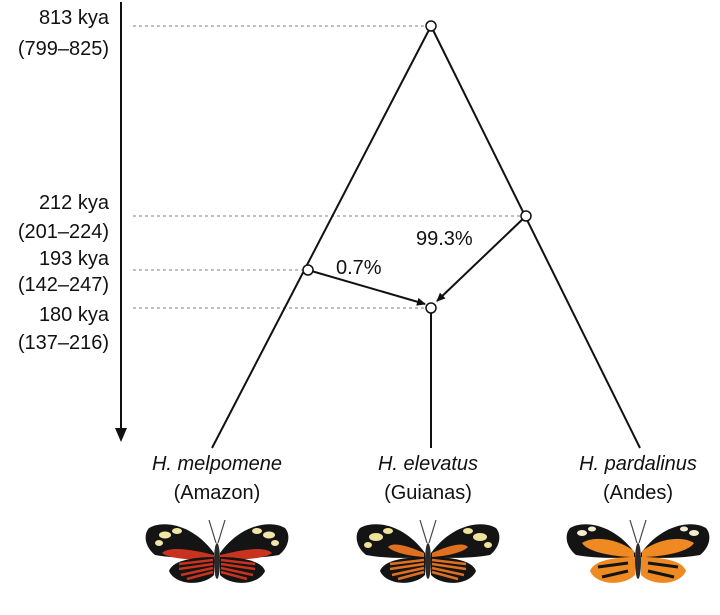  What do you see at coordinates (481, 258) in the screenshot?
I see `admixture-arrow-pardalinus` at bounding box center [481, 258].